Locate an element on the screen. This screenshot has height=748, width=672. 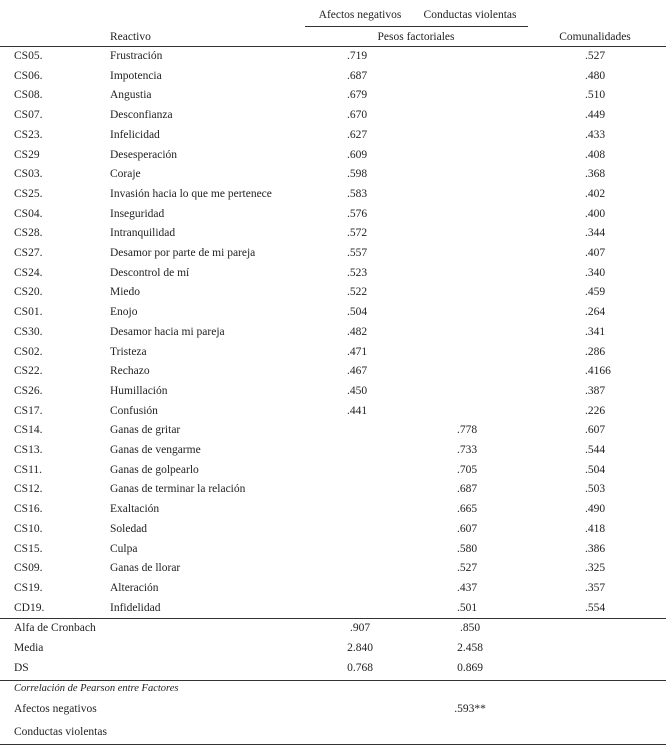
item-code: CS20. is located at coordinates (28, 292).